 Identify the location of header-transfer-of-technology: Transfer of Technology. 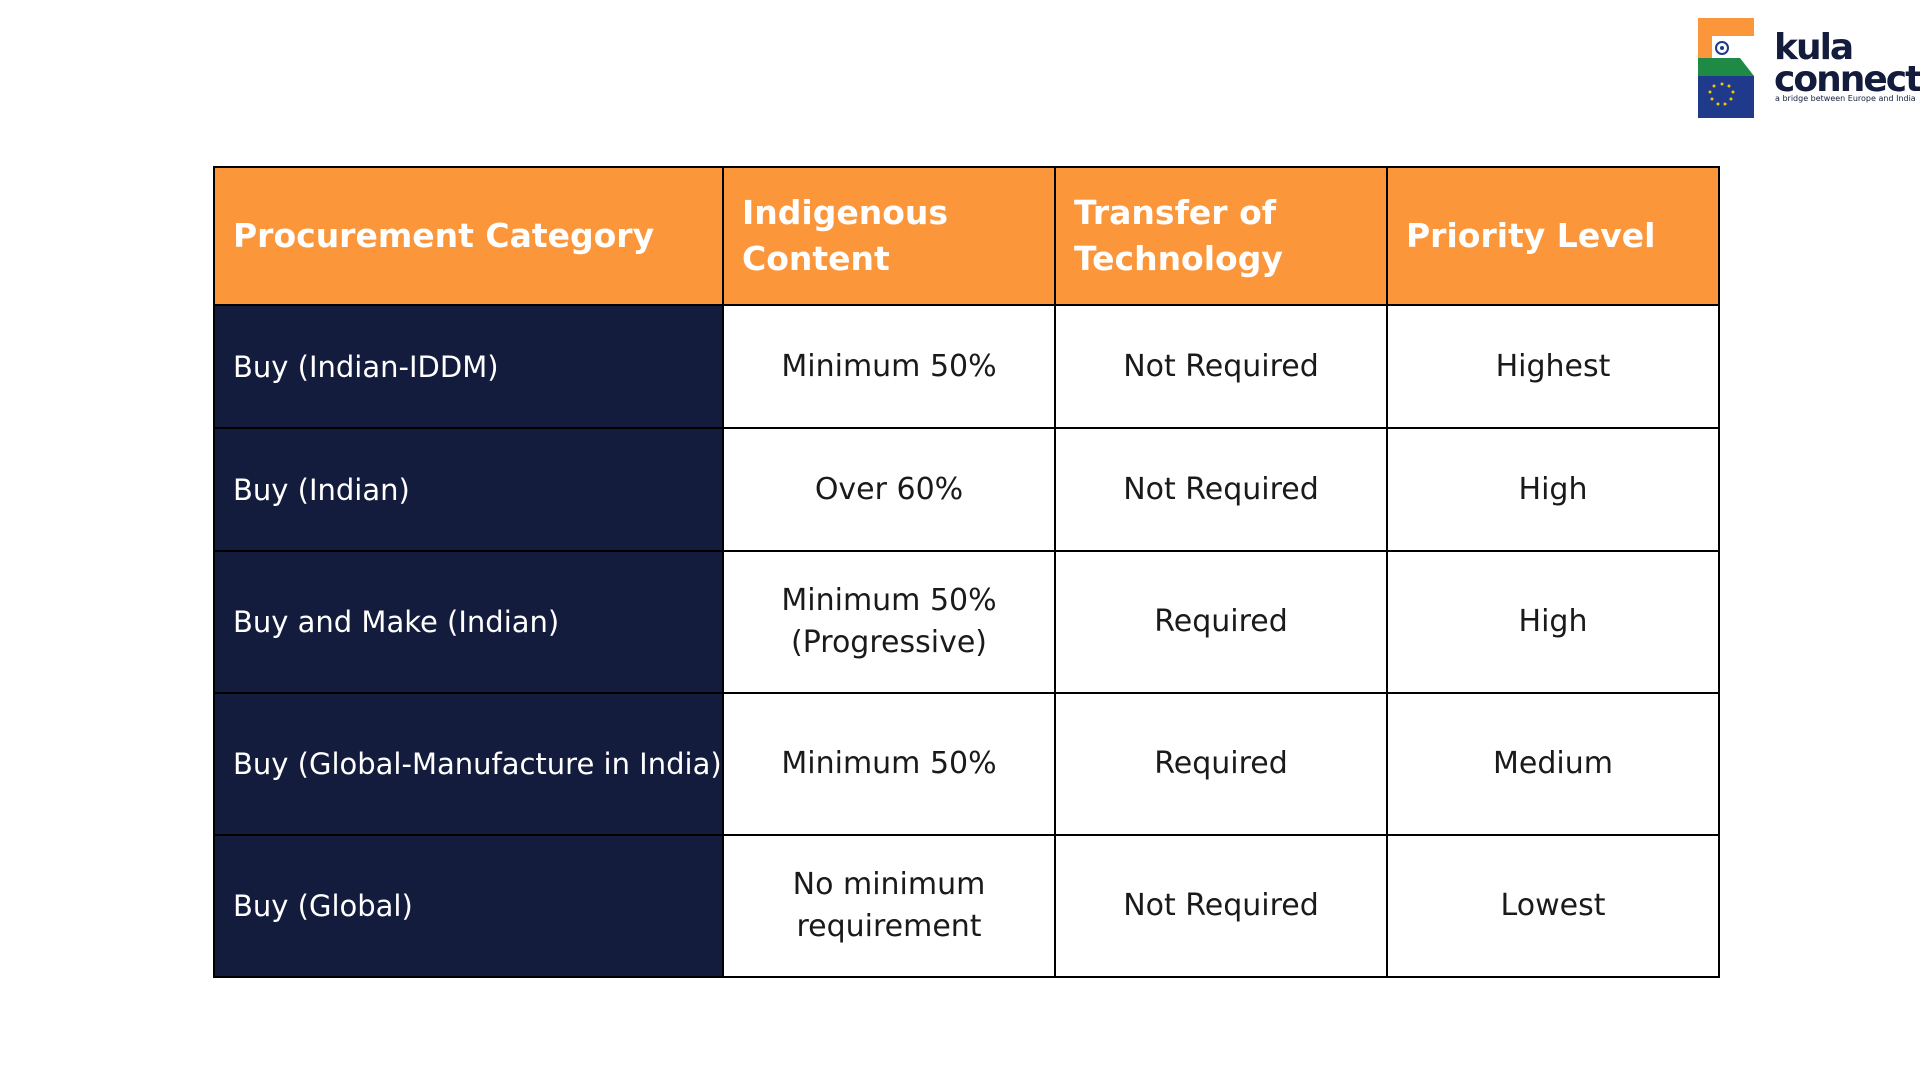
(1221, 236).